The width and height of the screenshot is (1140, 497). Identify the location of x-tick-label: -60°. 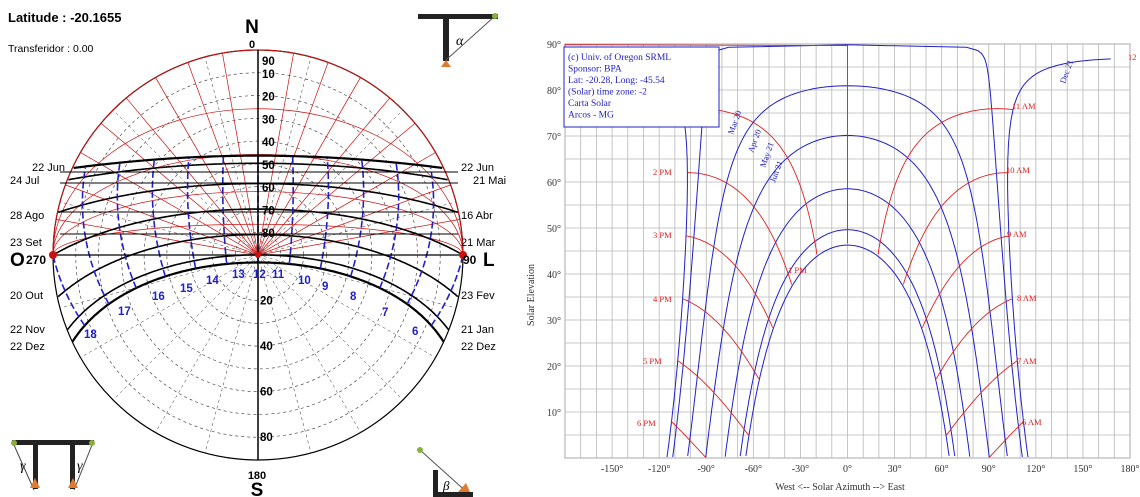
(753, 469).